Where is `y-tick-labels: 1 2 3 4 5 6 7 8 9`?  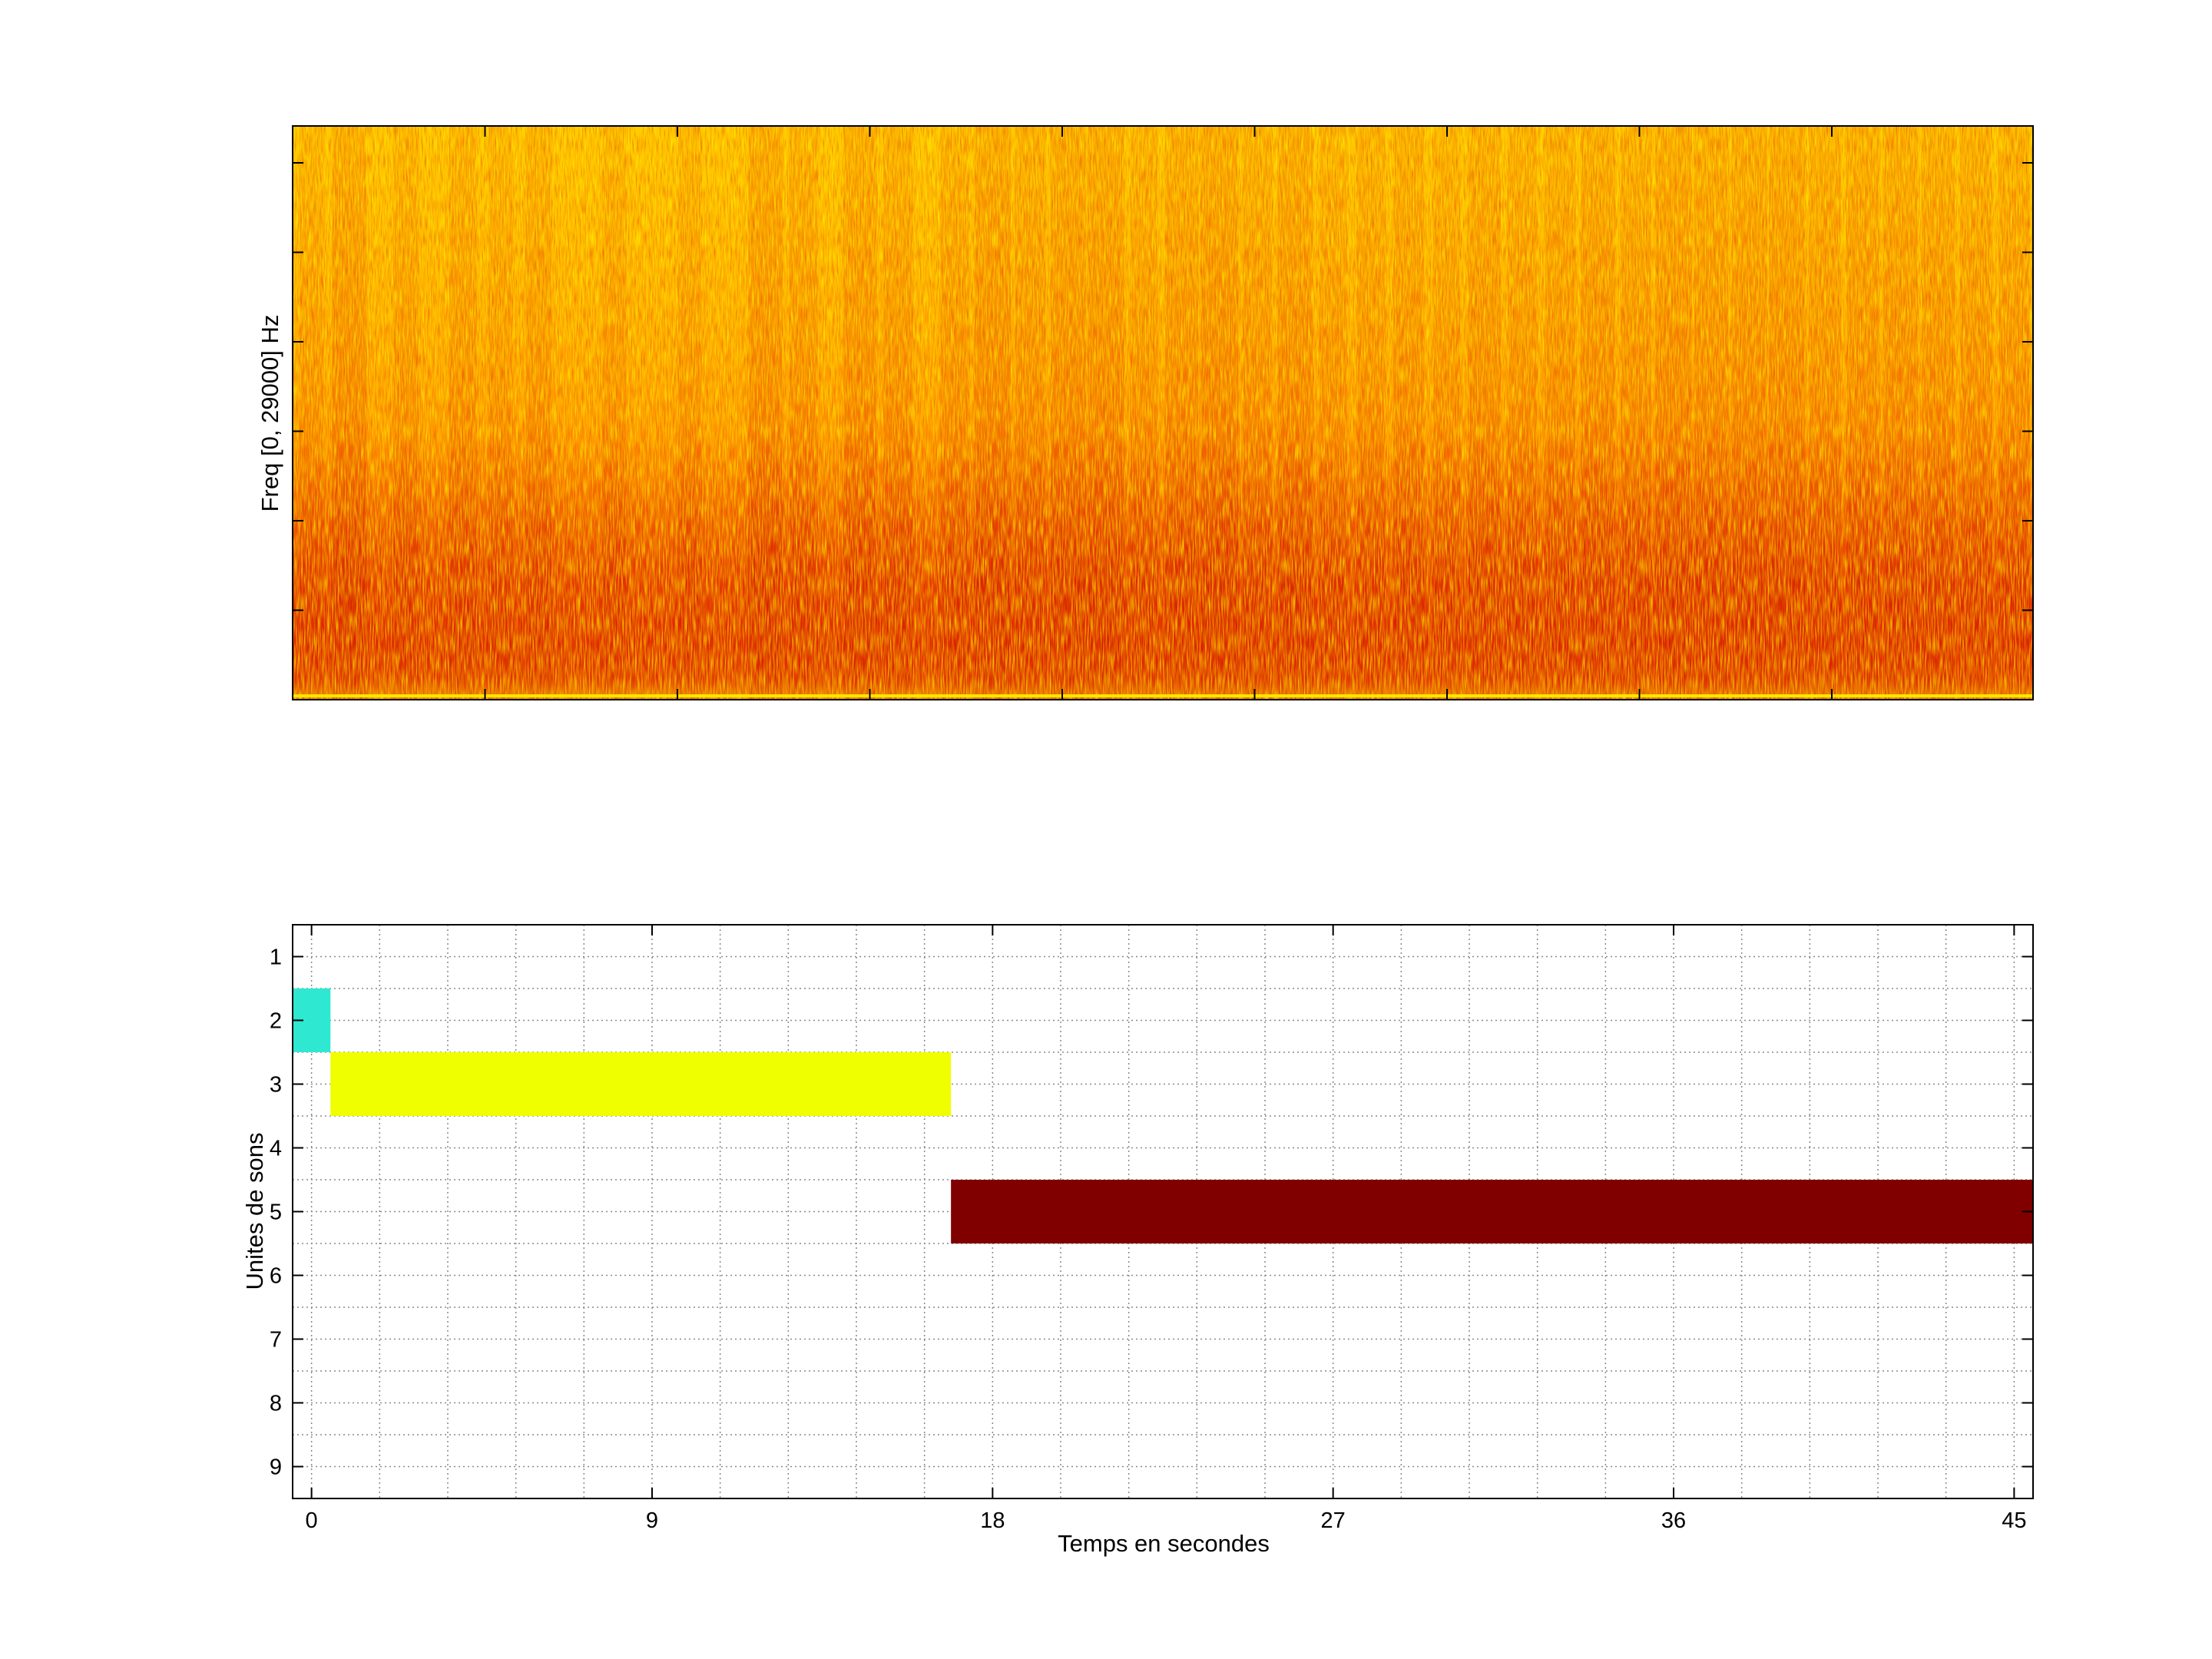
y-tick-labels: 1 2 3 4 5 6 7 8 9 is located at coordinates (276, 1212).